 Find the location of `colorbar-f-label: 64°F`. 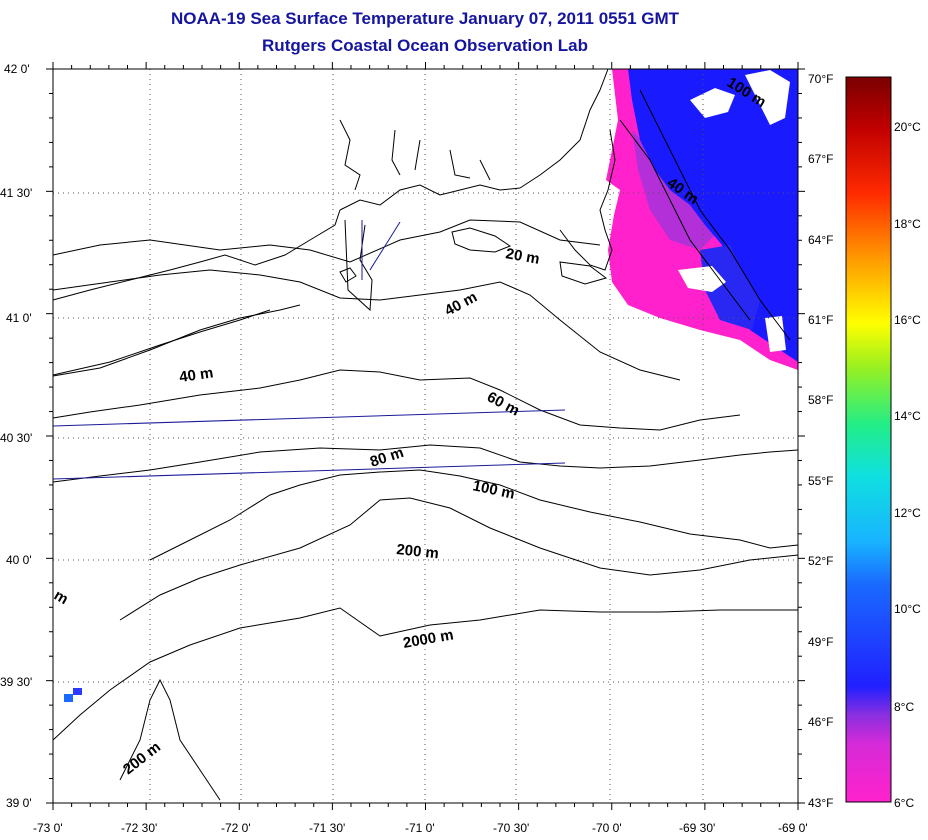

colorbar-f-label: 64°F is located at coordinates (820, 240).